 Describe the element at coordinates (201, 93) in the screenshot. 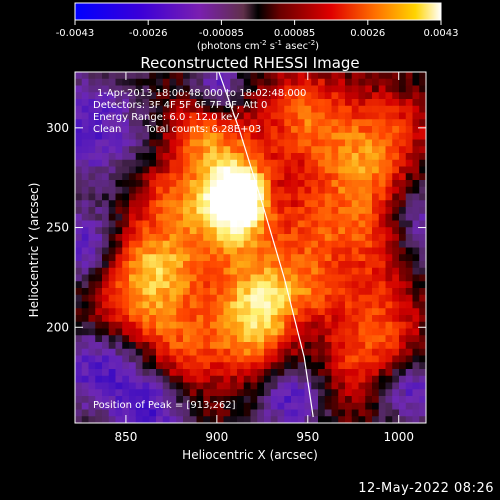

I see `annotation-time: 1-Apr-2013 18:00:48.000 to 18:02:48.000` at that location.